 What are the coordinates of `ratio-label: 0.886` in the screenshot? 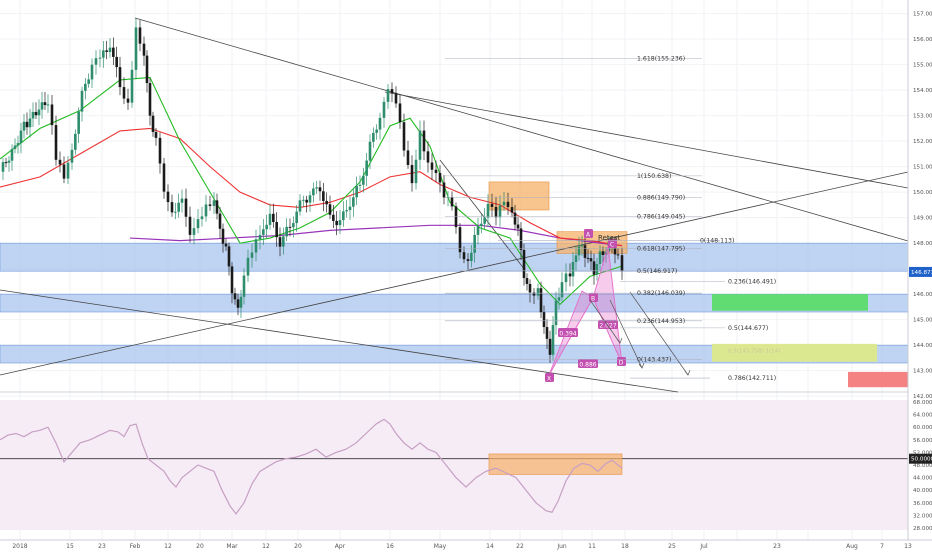 It's located at (587, 365).